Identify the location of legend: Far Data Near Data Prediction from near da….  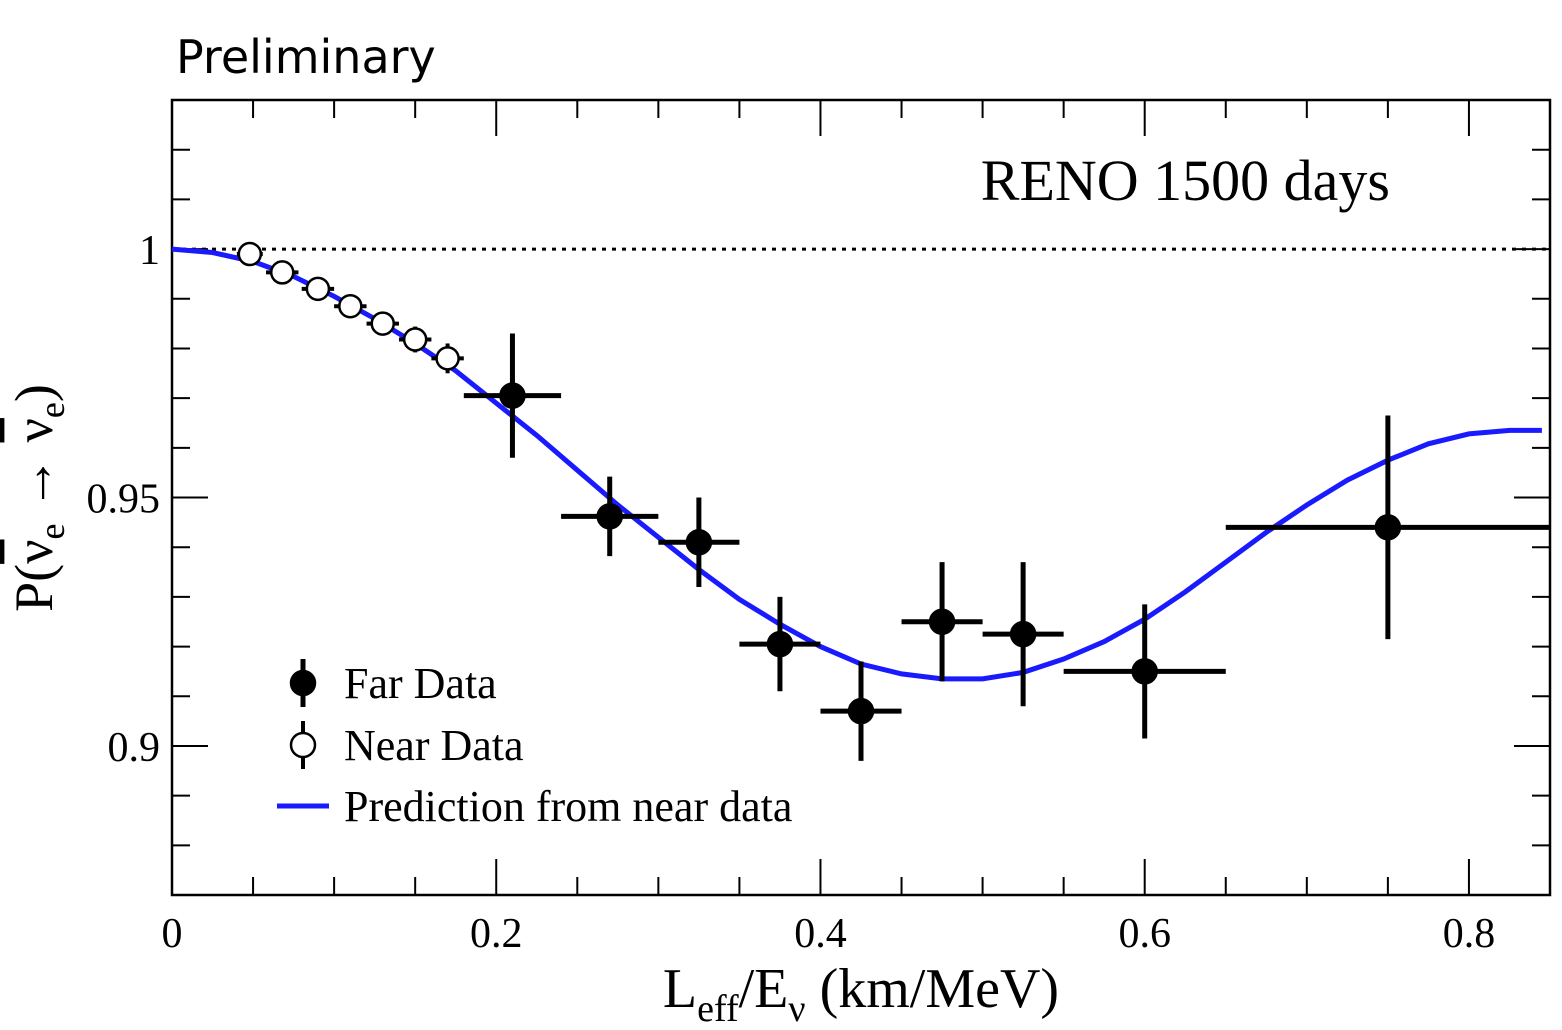
(534, 745).